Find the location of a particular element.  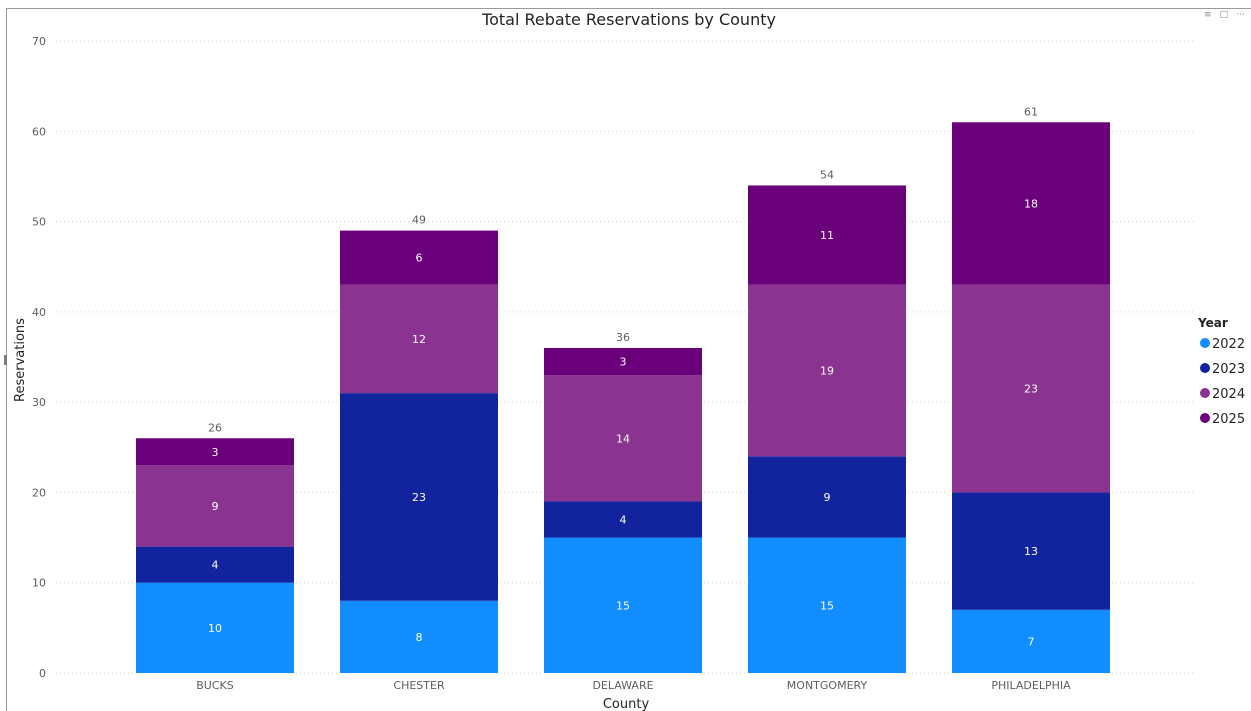

visual-resize-handle is located at coordinates (5, 360).